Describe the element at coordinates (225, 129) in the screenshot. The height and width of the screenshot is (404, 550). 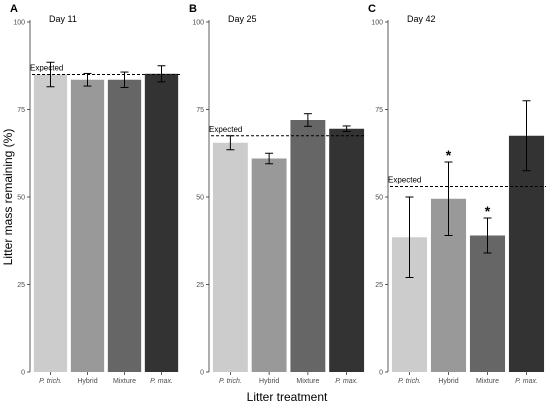
I see `expected-label-b: Expected` at that location.